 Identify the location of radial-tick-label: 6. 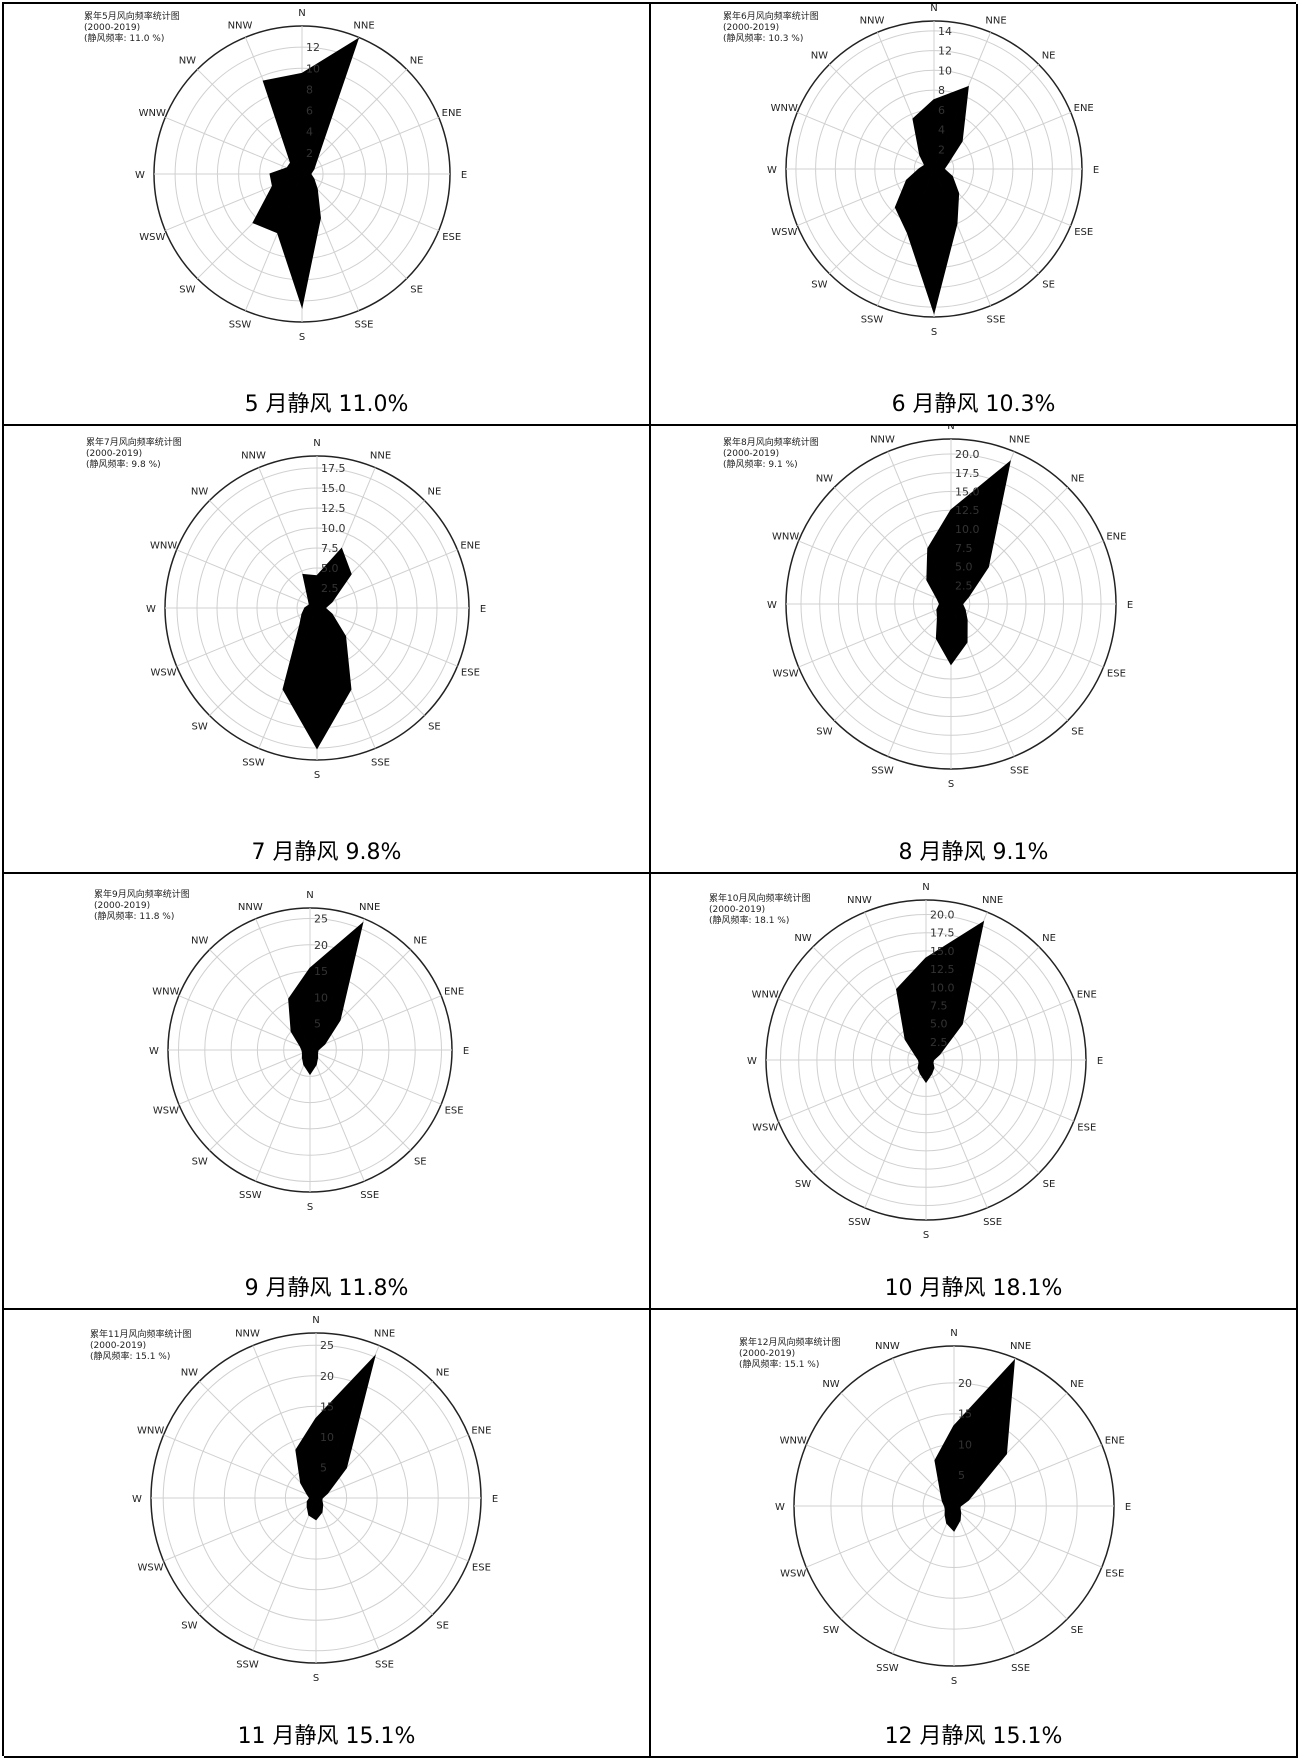
(309, 111).